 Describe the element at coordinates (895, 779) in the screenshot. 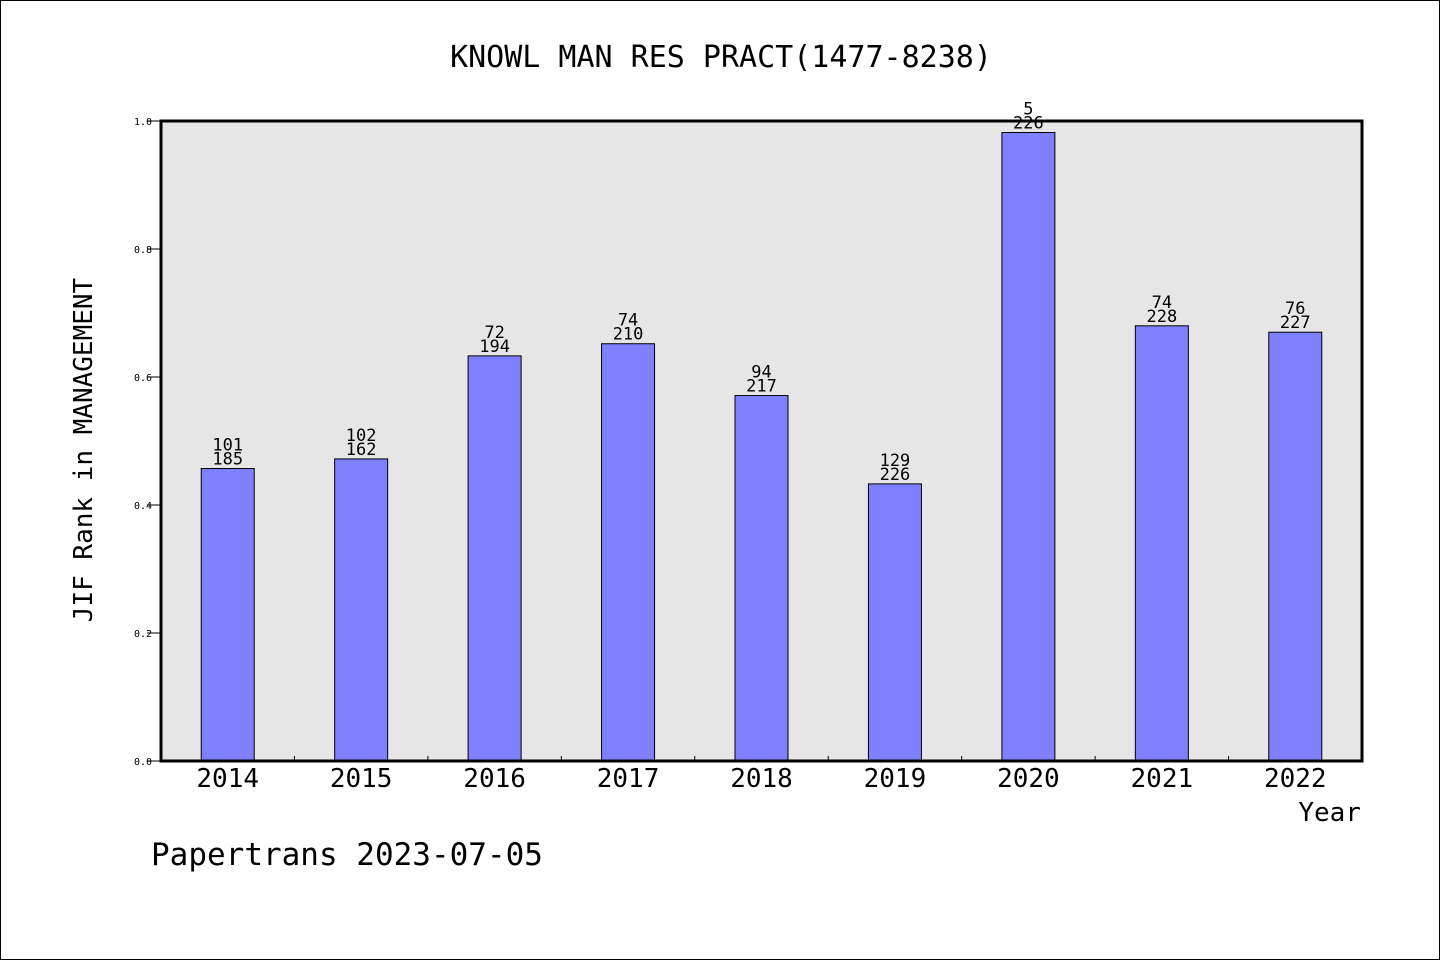

I see `x-tick-label: 2019` at that location.